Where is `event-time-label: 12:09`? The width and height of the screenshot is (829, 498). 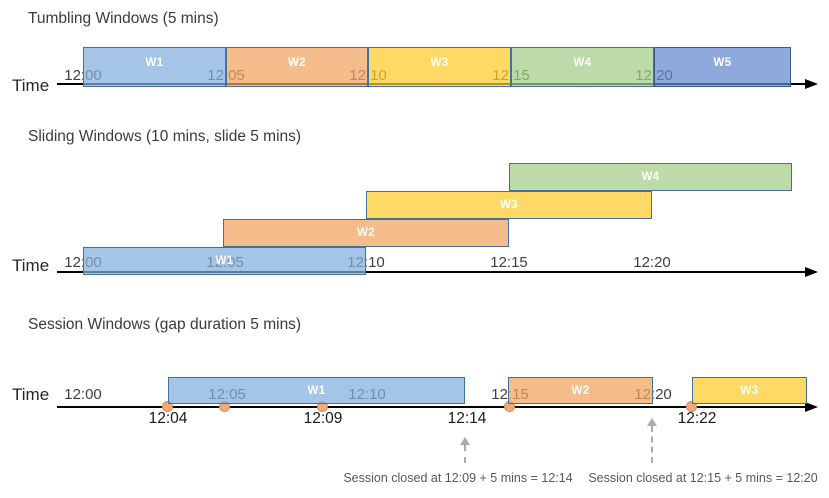 event-time-label: 12:09 is located at coordinates (323, 418).